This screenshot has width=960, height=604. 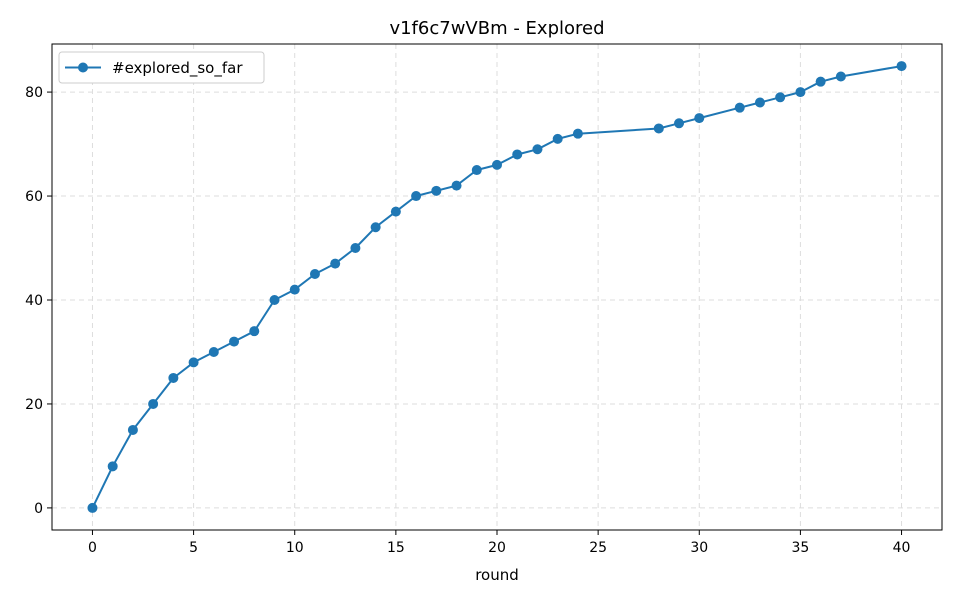 I want to click on x-axis-label: round, so click(x=497, y=575).